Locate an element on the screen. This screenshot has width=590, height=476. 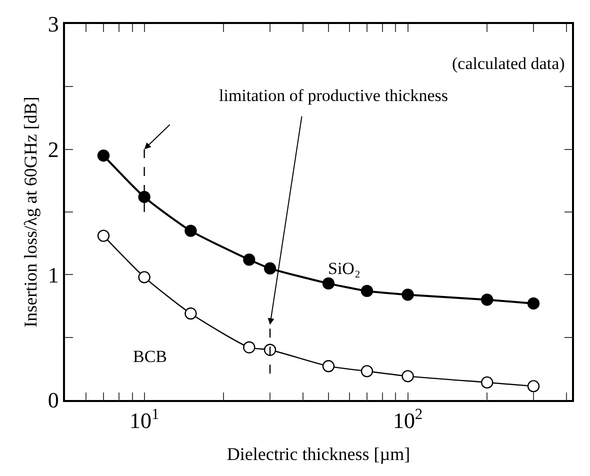
annotation: limitation of productive thickness is located at coordinates (333, 95).